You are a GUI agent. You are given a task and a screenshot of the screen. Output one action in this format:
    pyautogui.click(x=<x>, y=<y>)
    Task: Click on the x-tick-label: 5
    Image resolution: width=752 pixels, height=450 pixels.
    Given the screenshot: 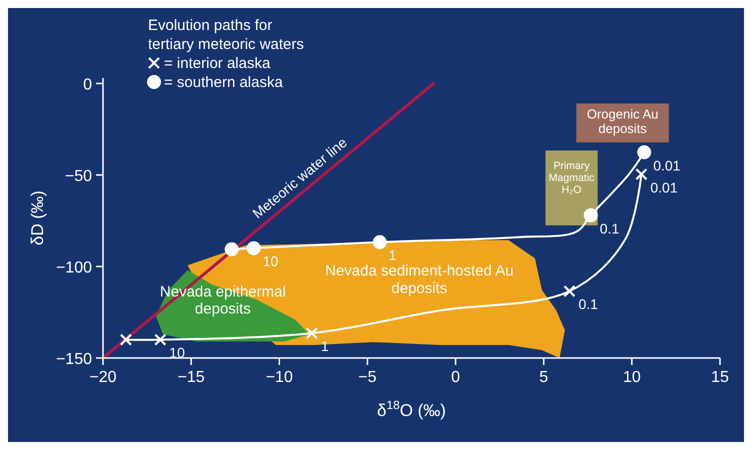 What is the action you would take?
    pyautogui.click(x=543, y=377)
    